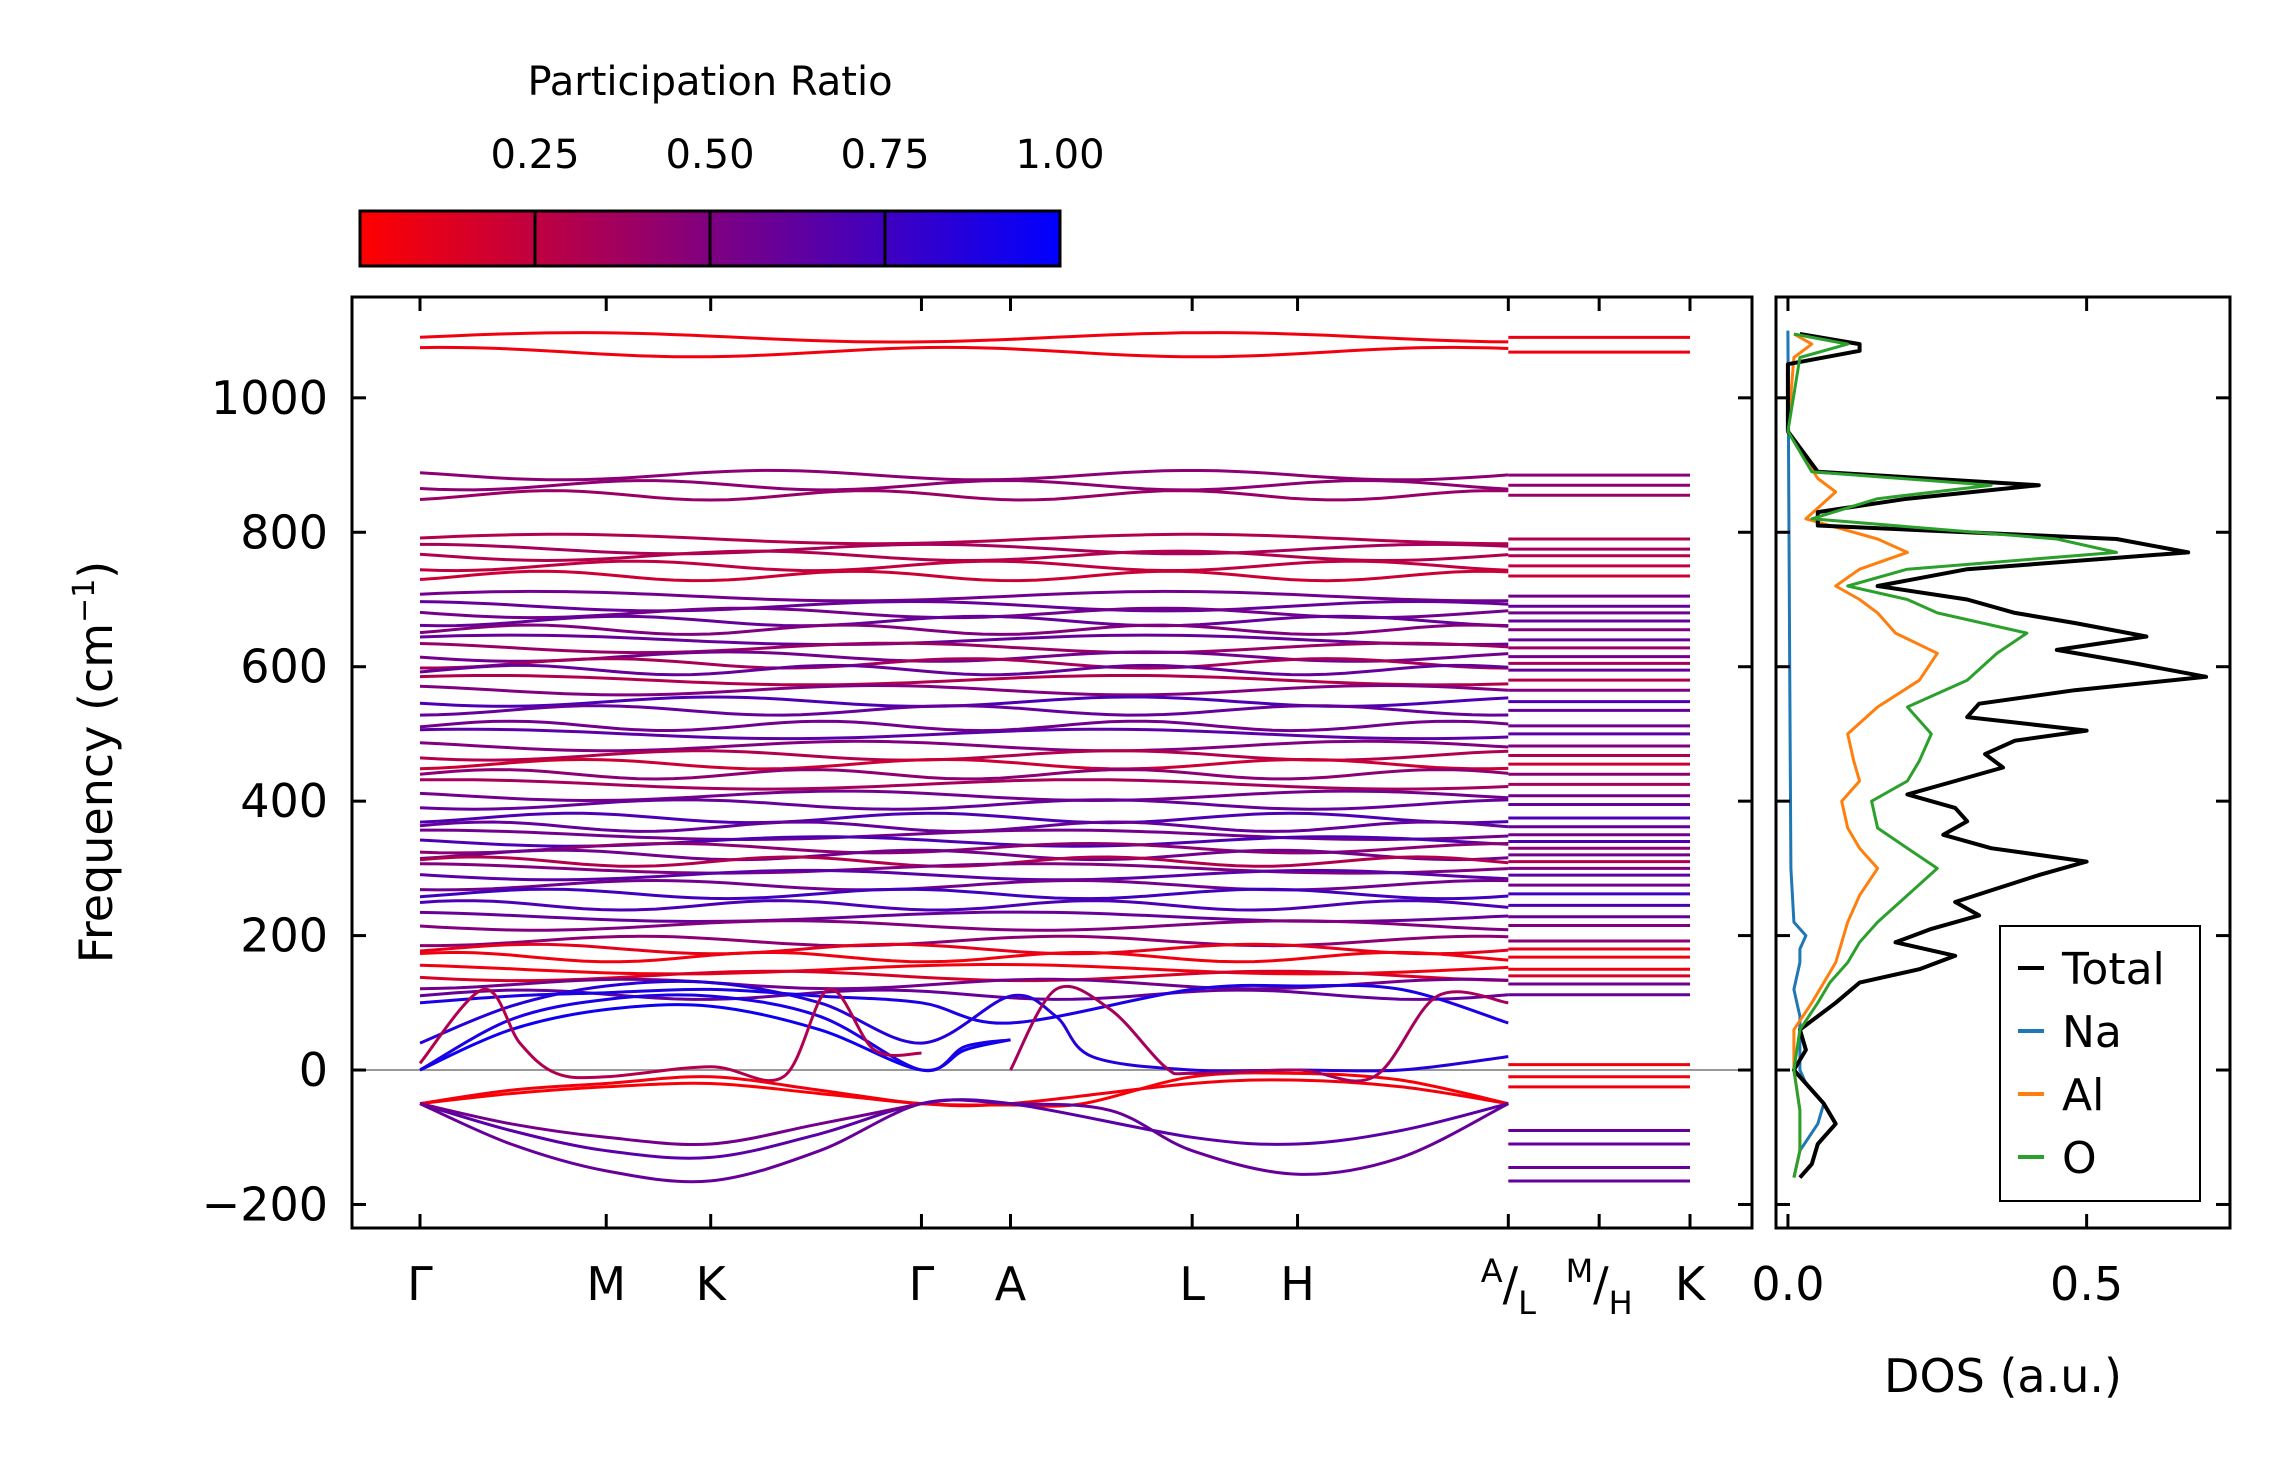 Image resolution: width=2271 pixels, height=1460 pixels. I want to click on kpoint-label: H, so click(1297, 1284).